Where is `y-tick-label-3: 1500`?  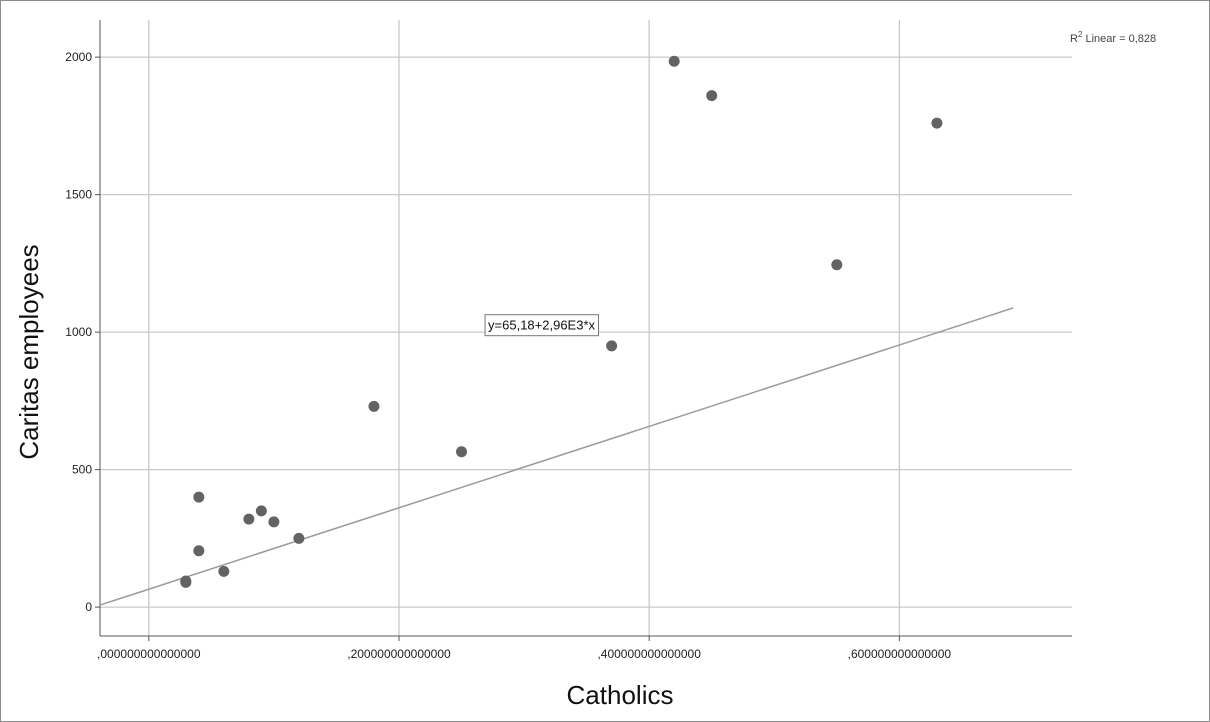
y-tick-label-3: 1500 is located at coordinates (78, 195).